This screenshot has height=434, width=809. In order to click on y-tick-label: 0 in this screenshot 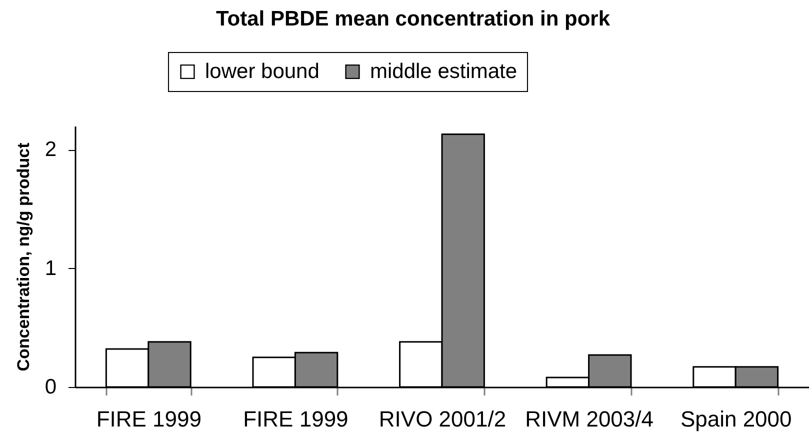, I will do `click(50, 387)`.